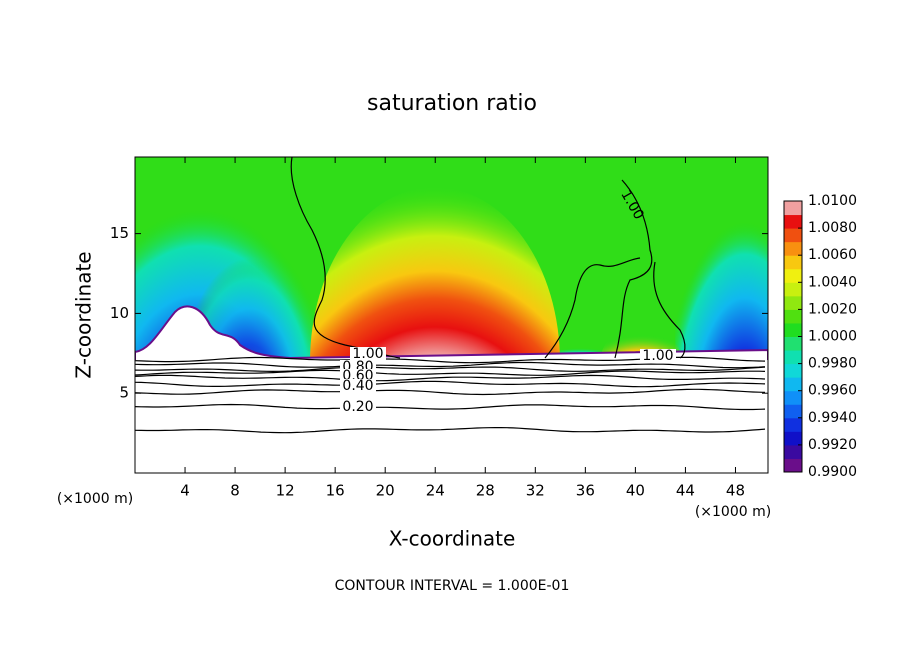 This screenshot has width=904, height=654. I want to click on x-tick-label: 24, so click(435, 491).